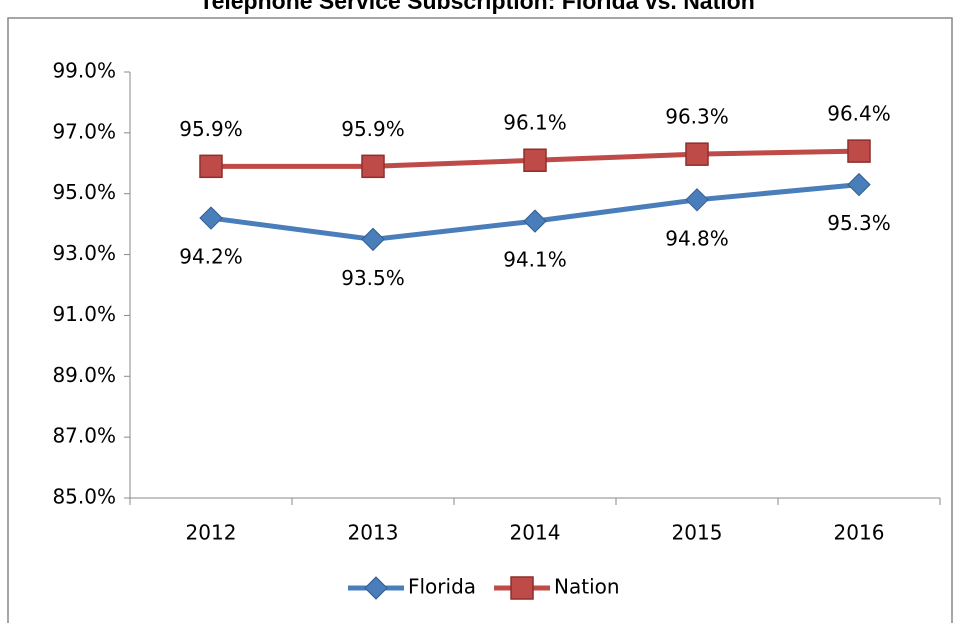 This screenshot has width=954, height=623. I want to click on x-tick-label: 2015, so click(697, 533).